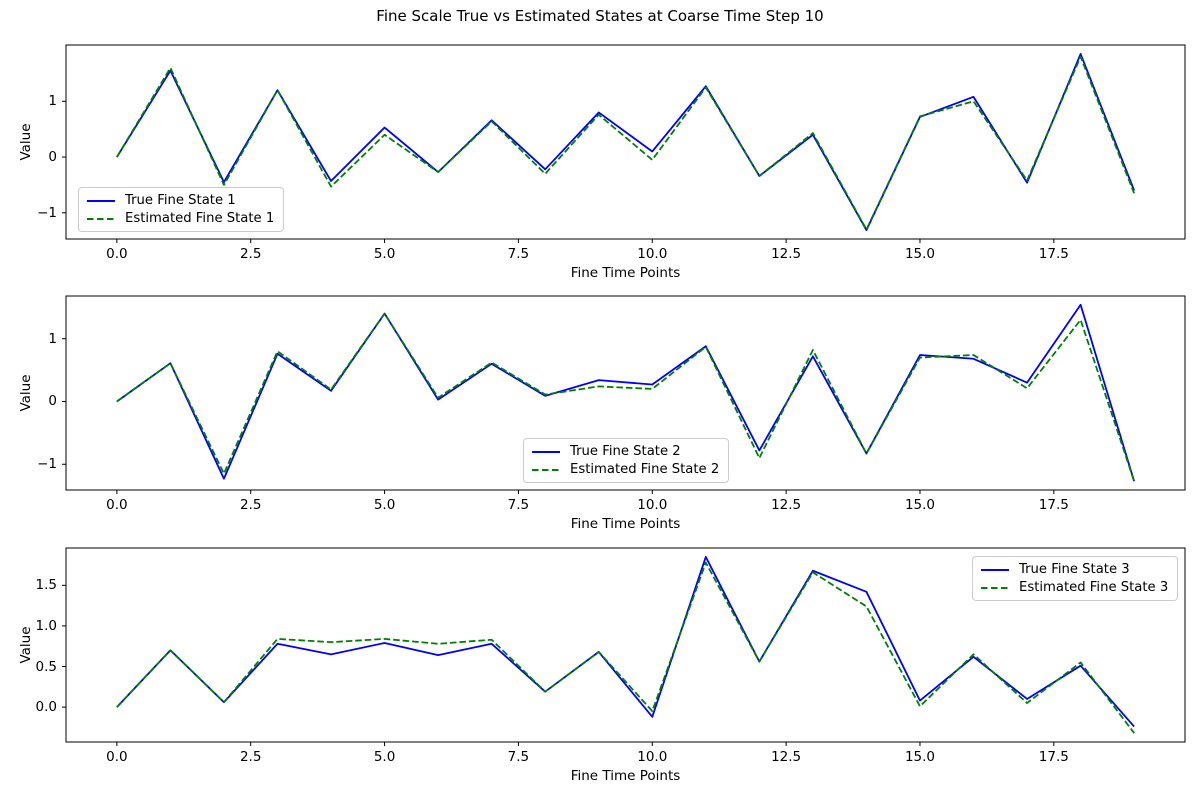 This screenshot has width=1200, height=800. I want to click on legend-label: Estimated Fine State 3, so click(1094, 587).